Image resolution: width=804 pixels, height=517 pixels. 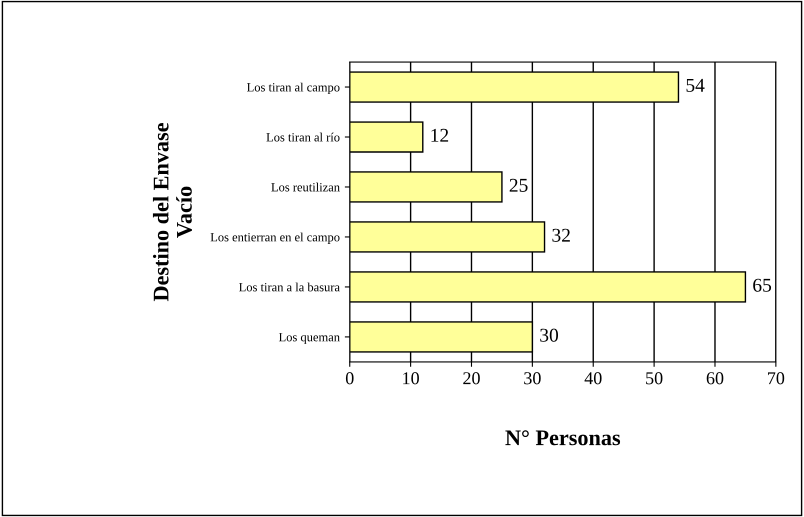 I want to click on y-tick-label: Los entierran en el campo, so click(x=275, y=238).